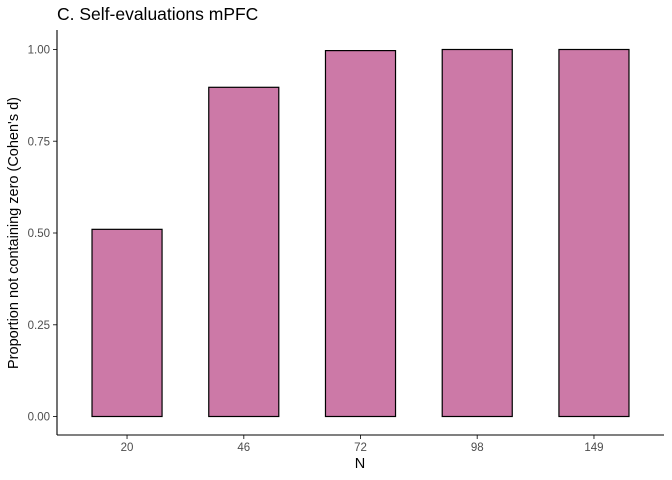 The height and width of the screenshot is (480, 672). I want to click on chart-title: C. Self-evaluations mPFC, so click(157, 14).